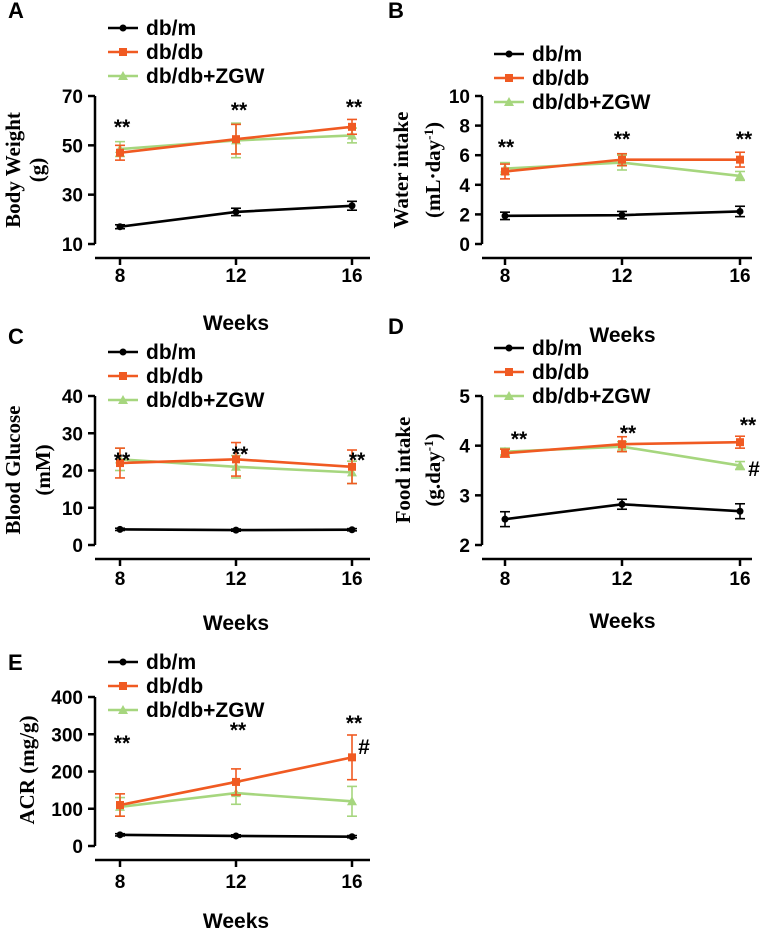  I want to click on y-axis-unit: (mL·day-1), so click(433, 170).